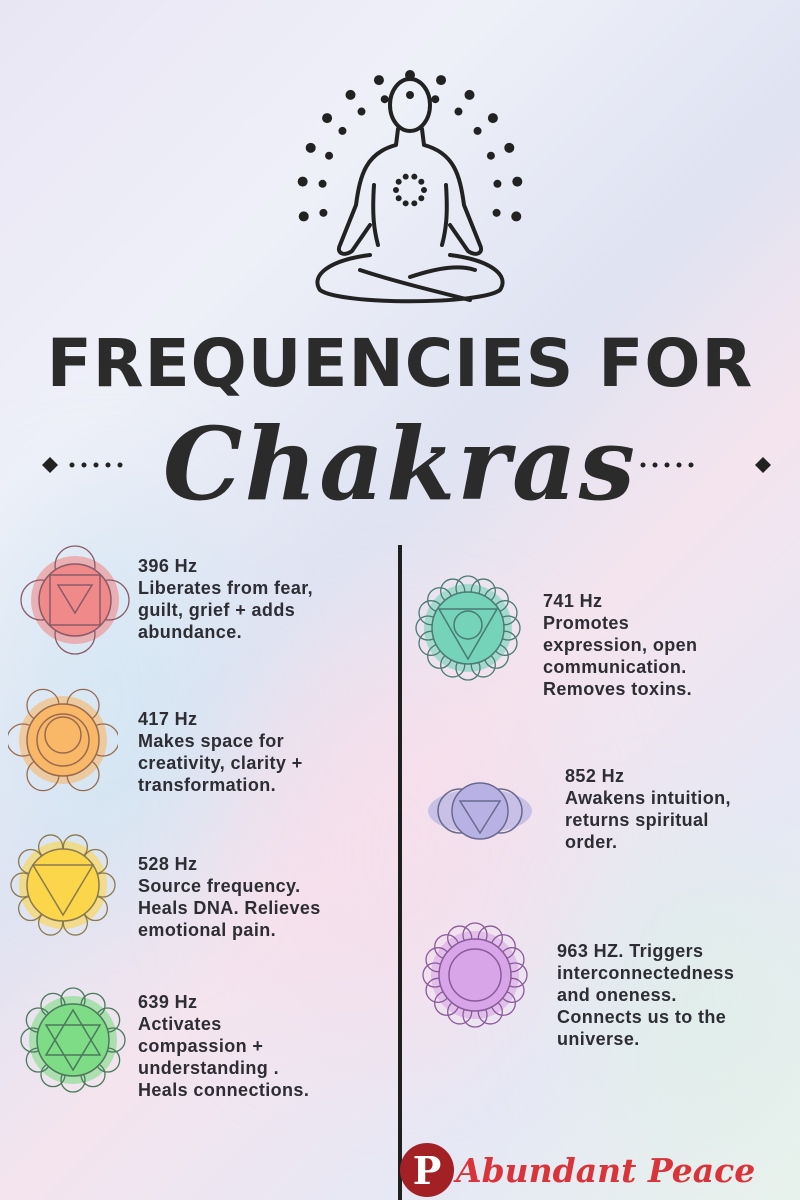 Image resolution: width=800 pixels, height=1200 pixels. I want to click on chakra-description-line: communication., so click(615, 667).